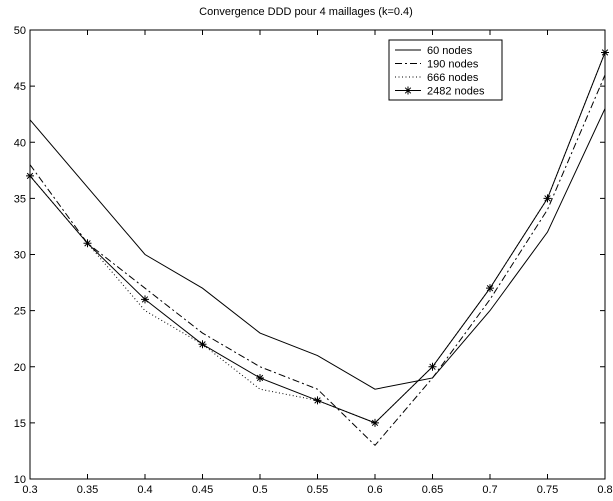 Image resolution: width=613 pixels, height=501 pixels. I want to click on x-tick-label: 0.65, so click(432, 490).